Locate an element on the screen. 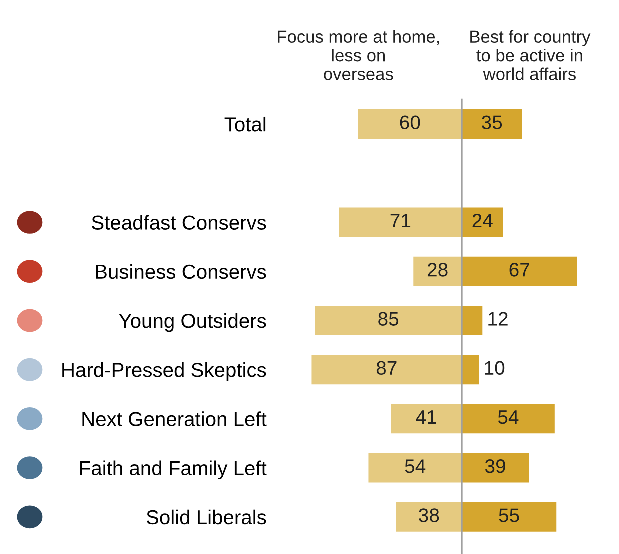 Image resolution: width=619 pixels, height=554 pixels. data-label: 85 is located at coordinates (388, 319).